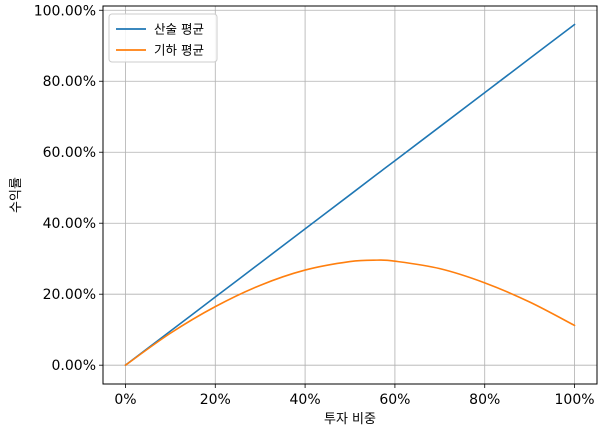 The height and width of the screenshot is (439, 607). What do you see at coordinates (69, 295) in the screenshot?
I see `y-tick-label: 20.00%` at bounding box center [69, 295].